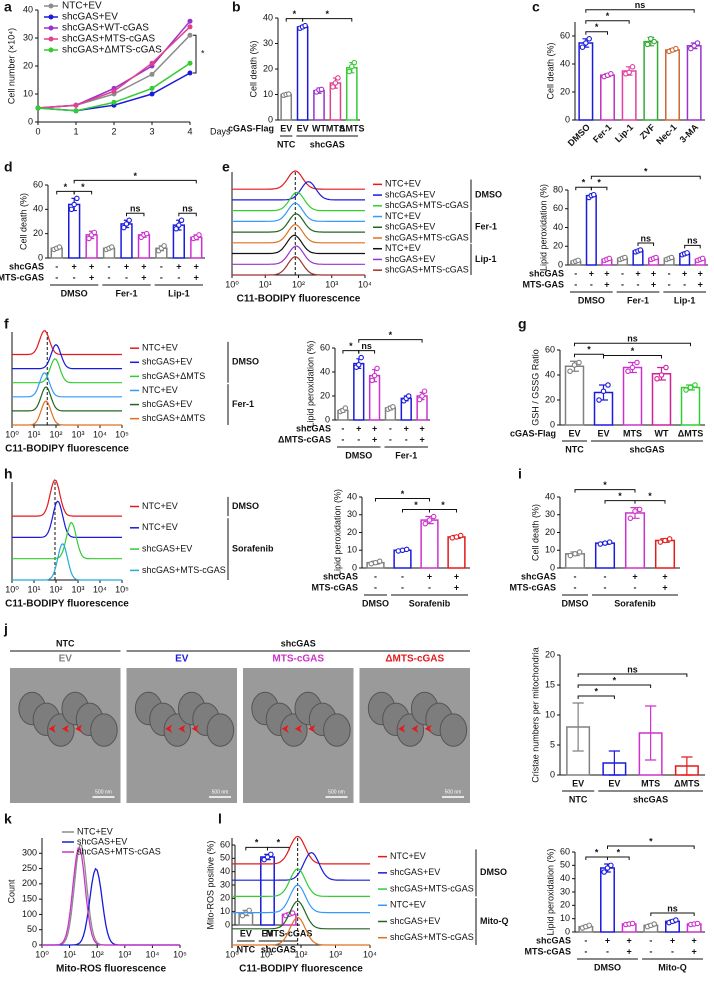 The image size is (714, 998). I want to click on image-label: MTS-cGAS, so click(298, 659).